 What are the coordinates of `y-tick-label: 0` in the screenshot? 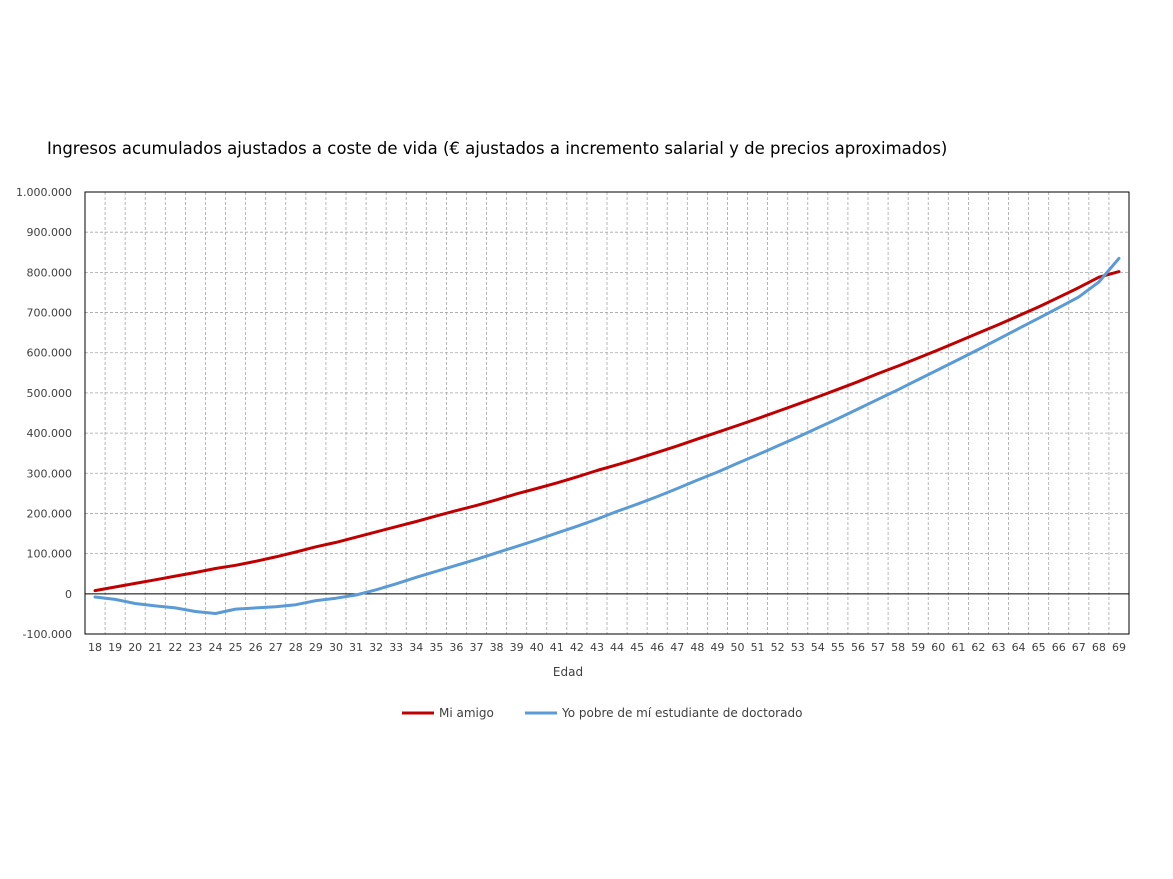 It's located at (68, 594).